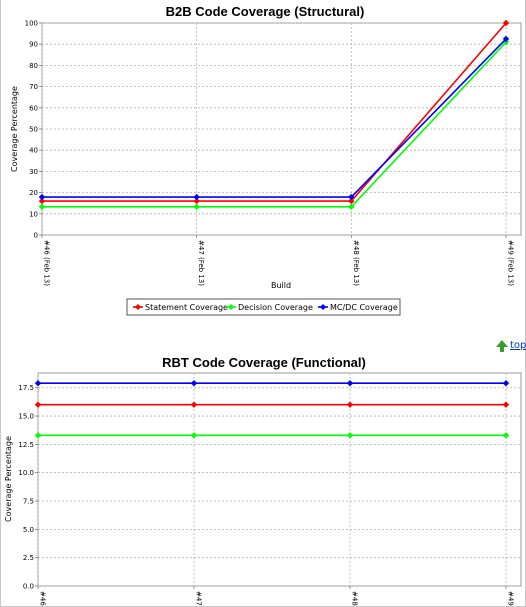  What do you see at coordinates (33, 172) in the screenshot?
I see `y-tick-label: 30` at bounding box center [33, 172].